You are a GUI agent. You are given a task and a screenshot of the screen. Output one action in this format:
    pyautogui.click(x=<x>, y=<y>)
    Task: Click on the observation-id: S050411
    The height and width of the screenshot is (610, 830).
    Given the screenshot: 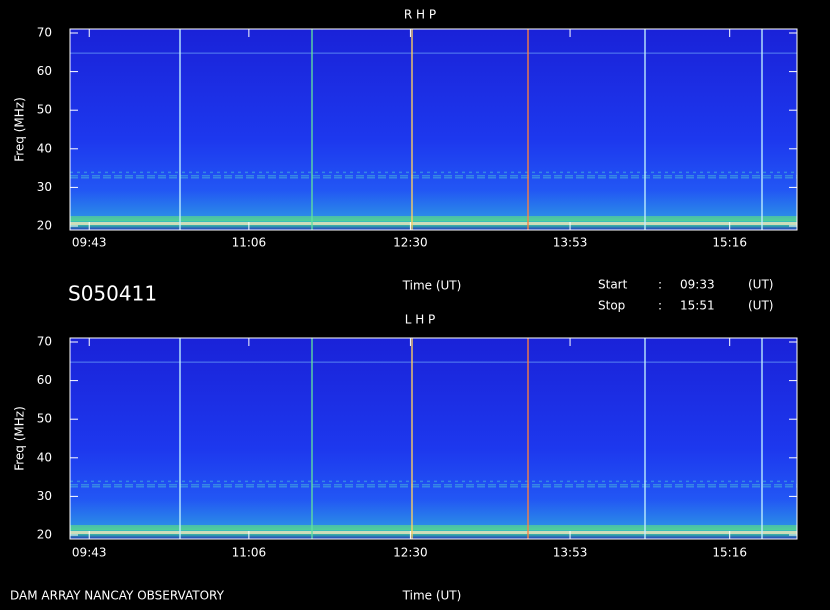 What is the action you would take?
    pyautogui.click(x=112, y=294)
    